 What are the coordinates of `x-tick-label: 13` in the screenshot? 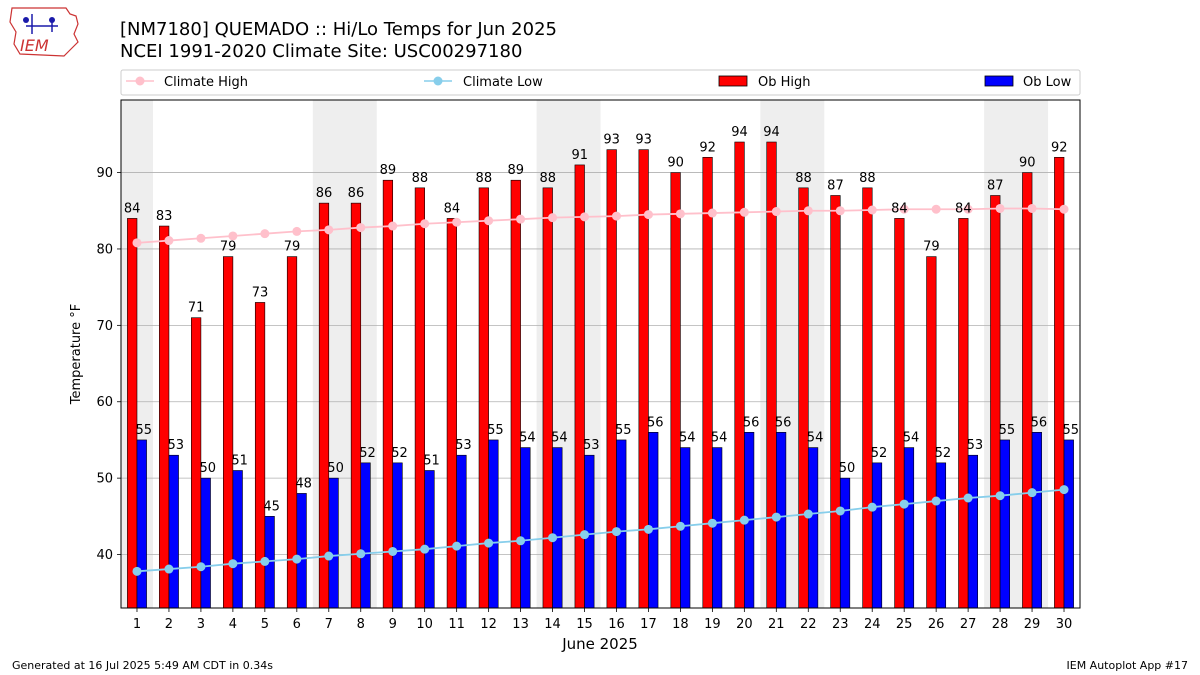 It's located at (520, 624).